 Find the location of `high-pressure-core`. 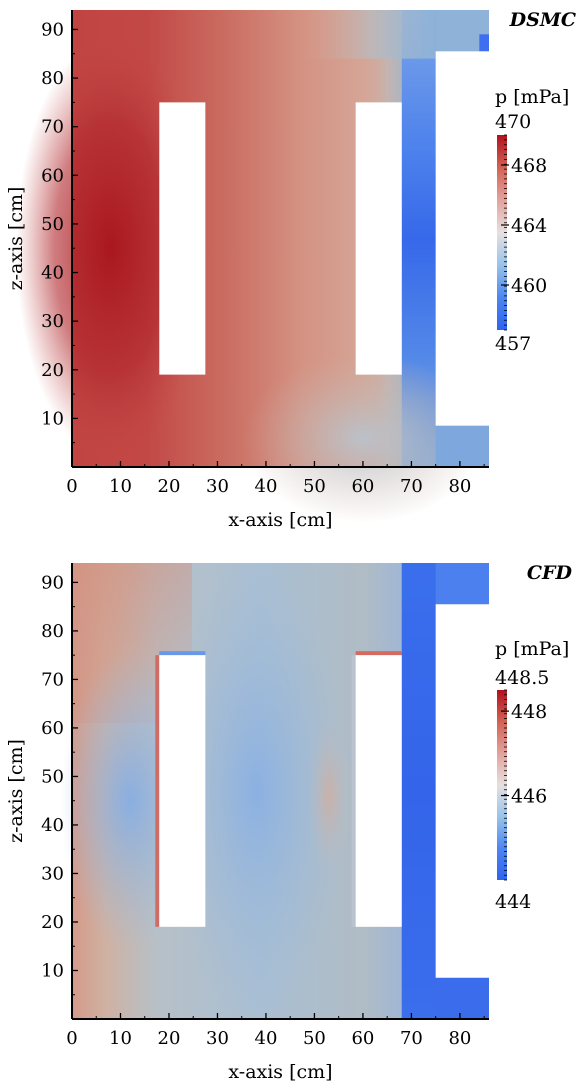

high-pressure-core is located at coordinates (110, 248).